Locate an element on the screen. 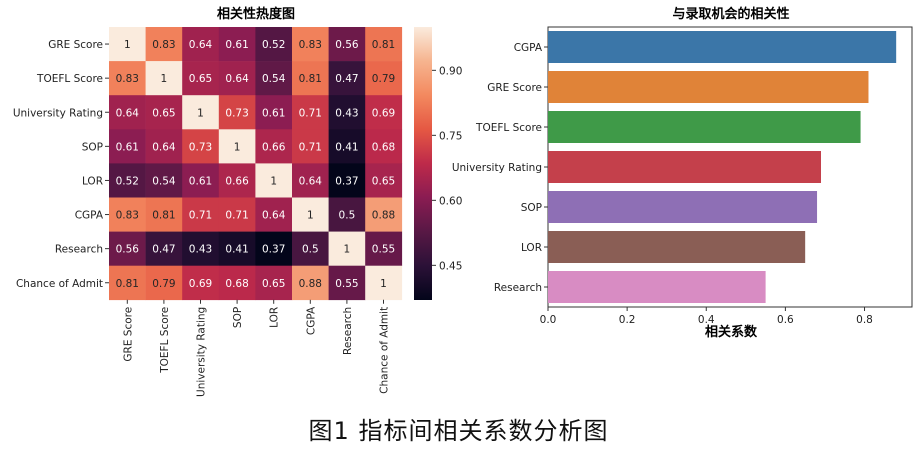 This screenshot has width=917, height=455. heatmap-cell-label: 0.41 is located at coordinates (236, 250).